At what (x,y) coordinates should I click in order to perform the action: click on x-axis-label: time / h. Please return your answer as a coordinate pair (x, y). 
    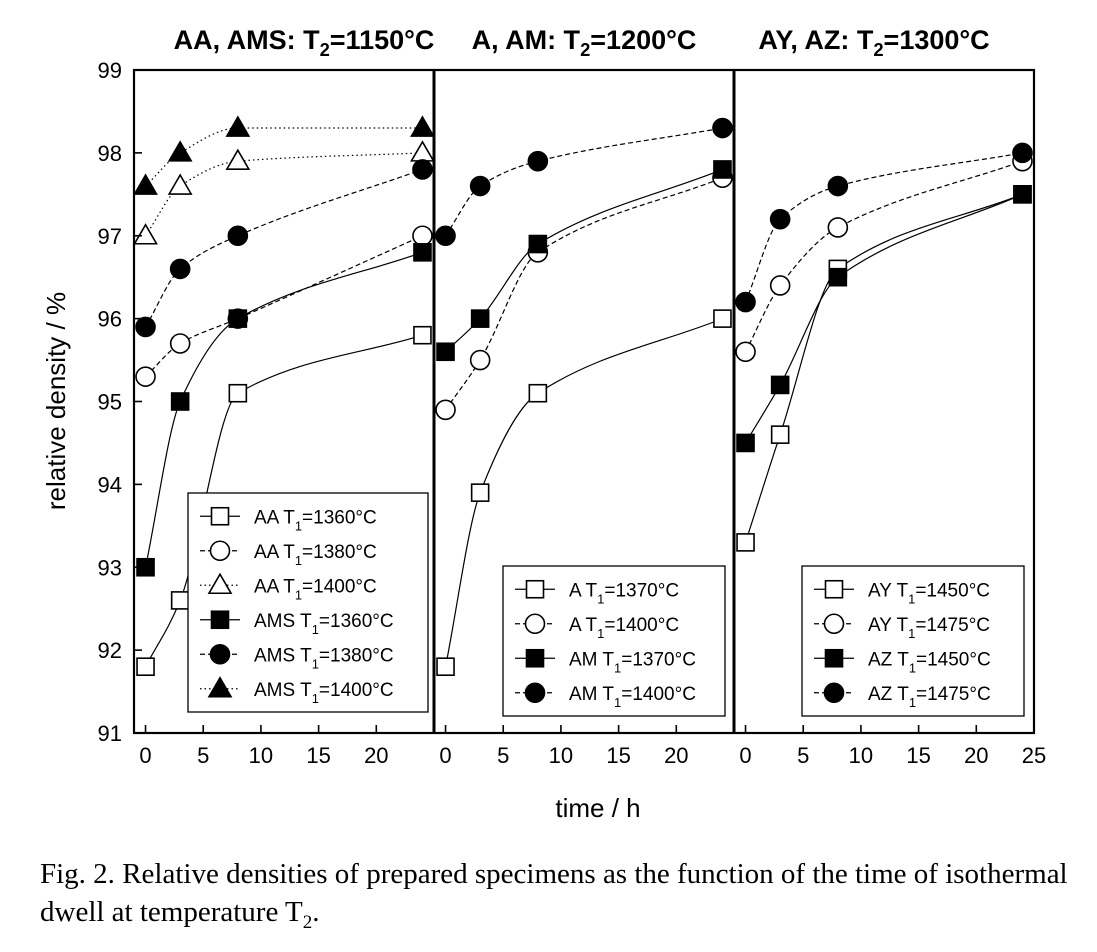
    Looking at the image, I should click on (597, 808).